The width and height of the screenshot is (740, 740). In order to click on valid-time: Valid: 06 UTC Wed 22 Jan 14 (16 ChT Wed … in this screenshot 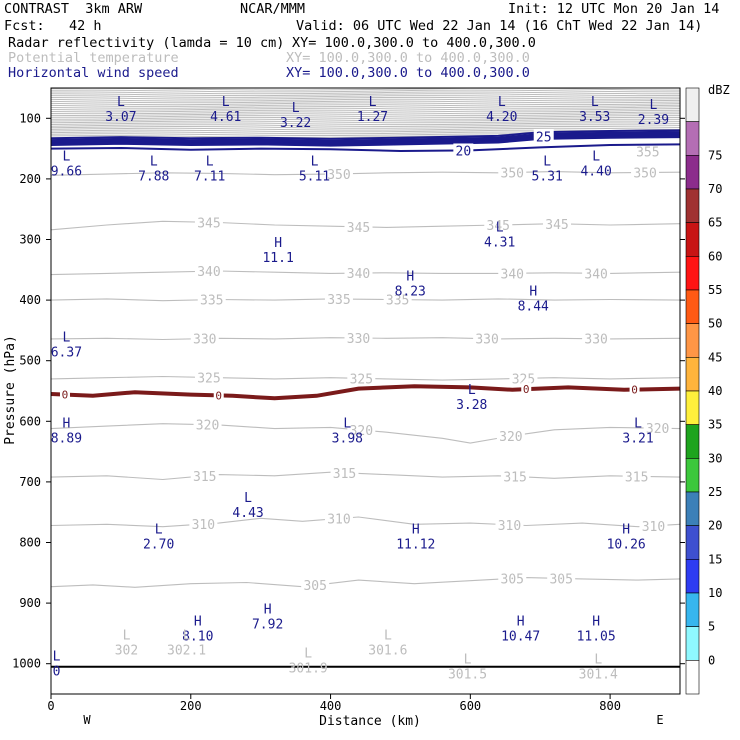, I will do `click(499, 26)`.